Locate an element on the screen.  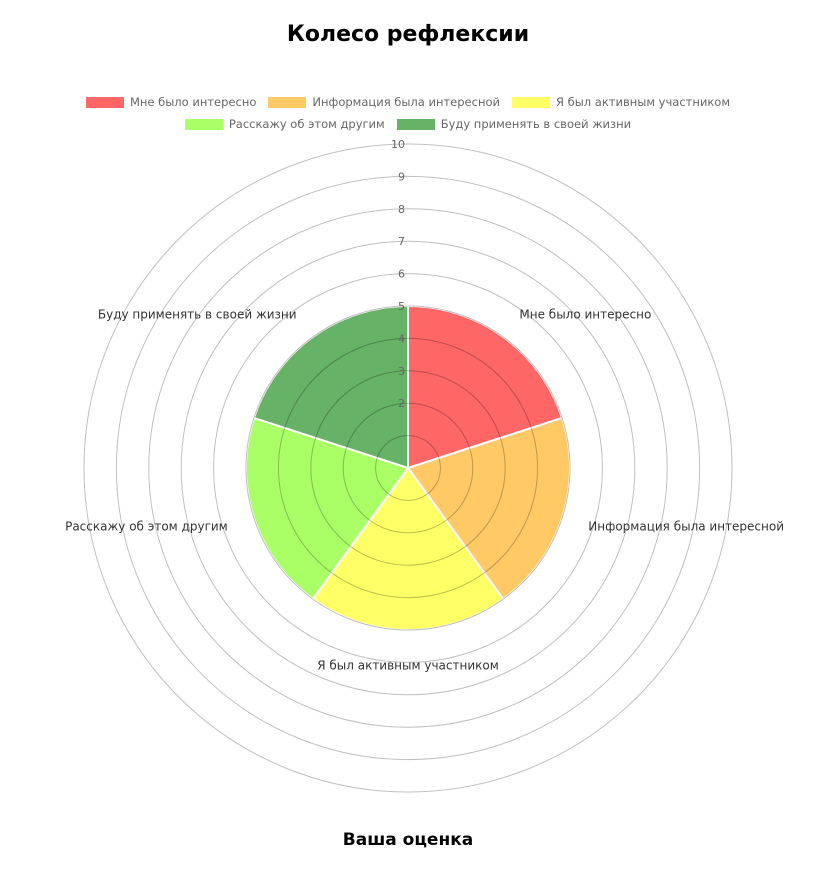
tick-label: 4 is located at coordinates (401, 338).